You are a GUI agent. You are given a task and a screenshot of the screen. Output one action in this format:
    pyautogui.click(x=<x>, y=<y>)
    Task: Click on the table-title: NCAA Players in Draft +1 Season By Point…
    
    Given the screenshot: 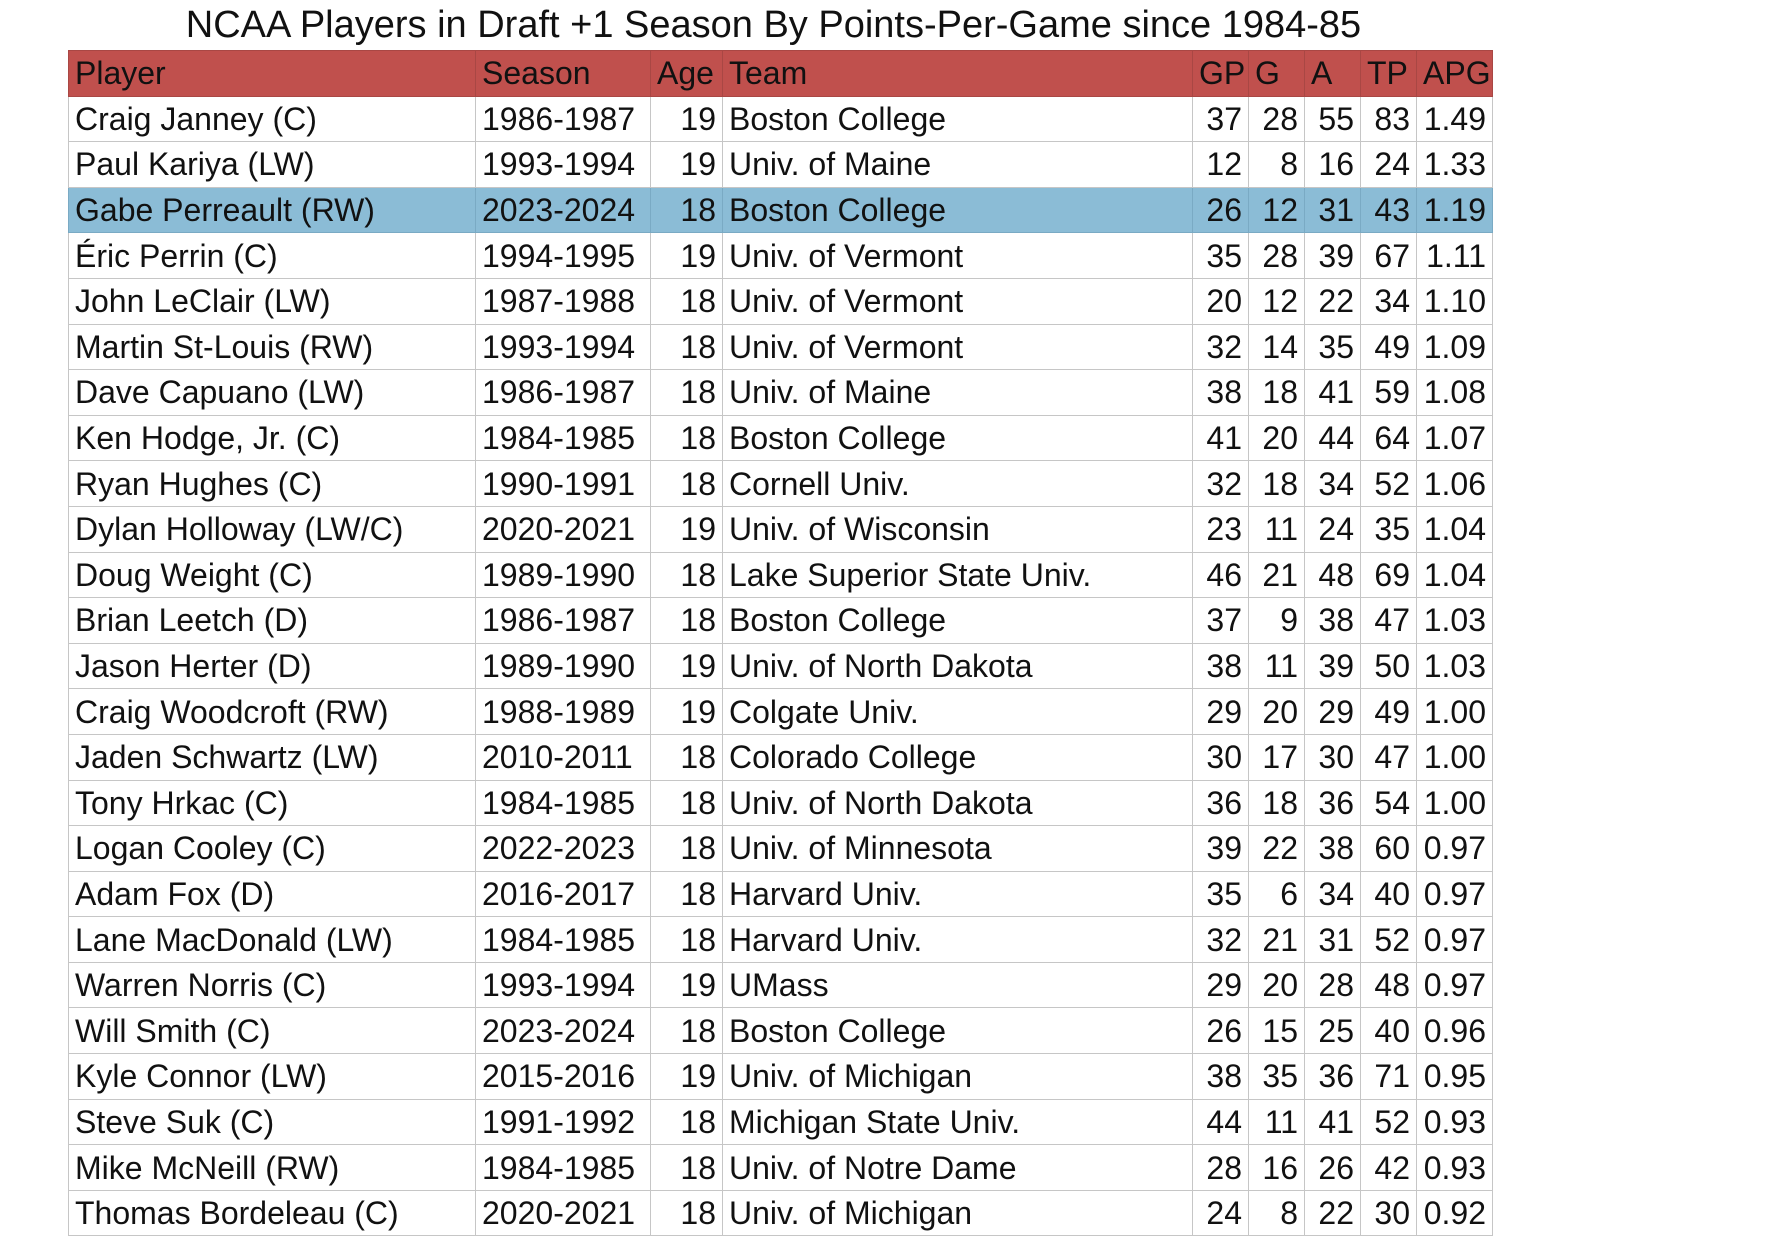 What is the action you would take?
    pyautogui.click(x=773, y=25)
    